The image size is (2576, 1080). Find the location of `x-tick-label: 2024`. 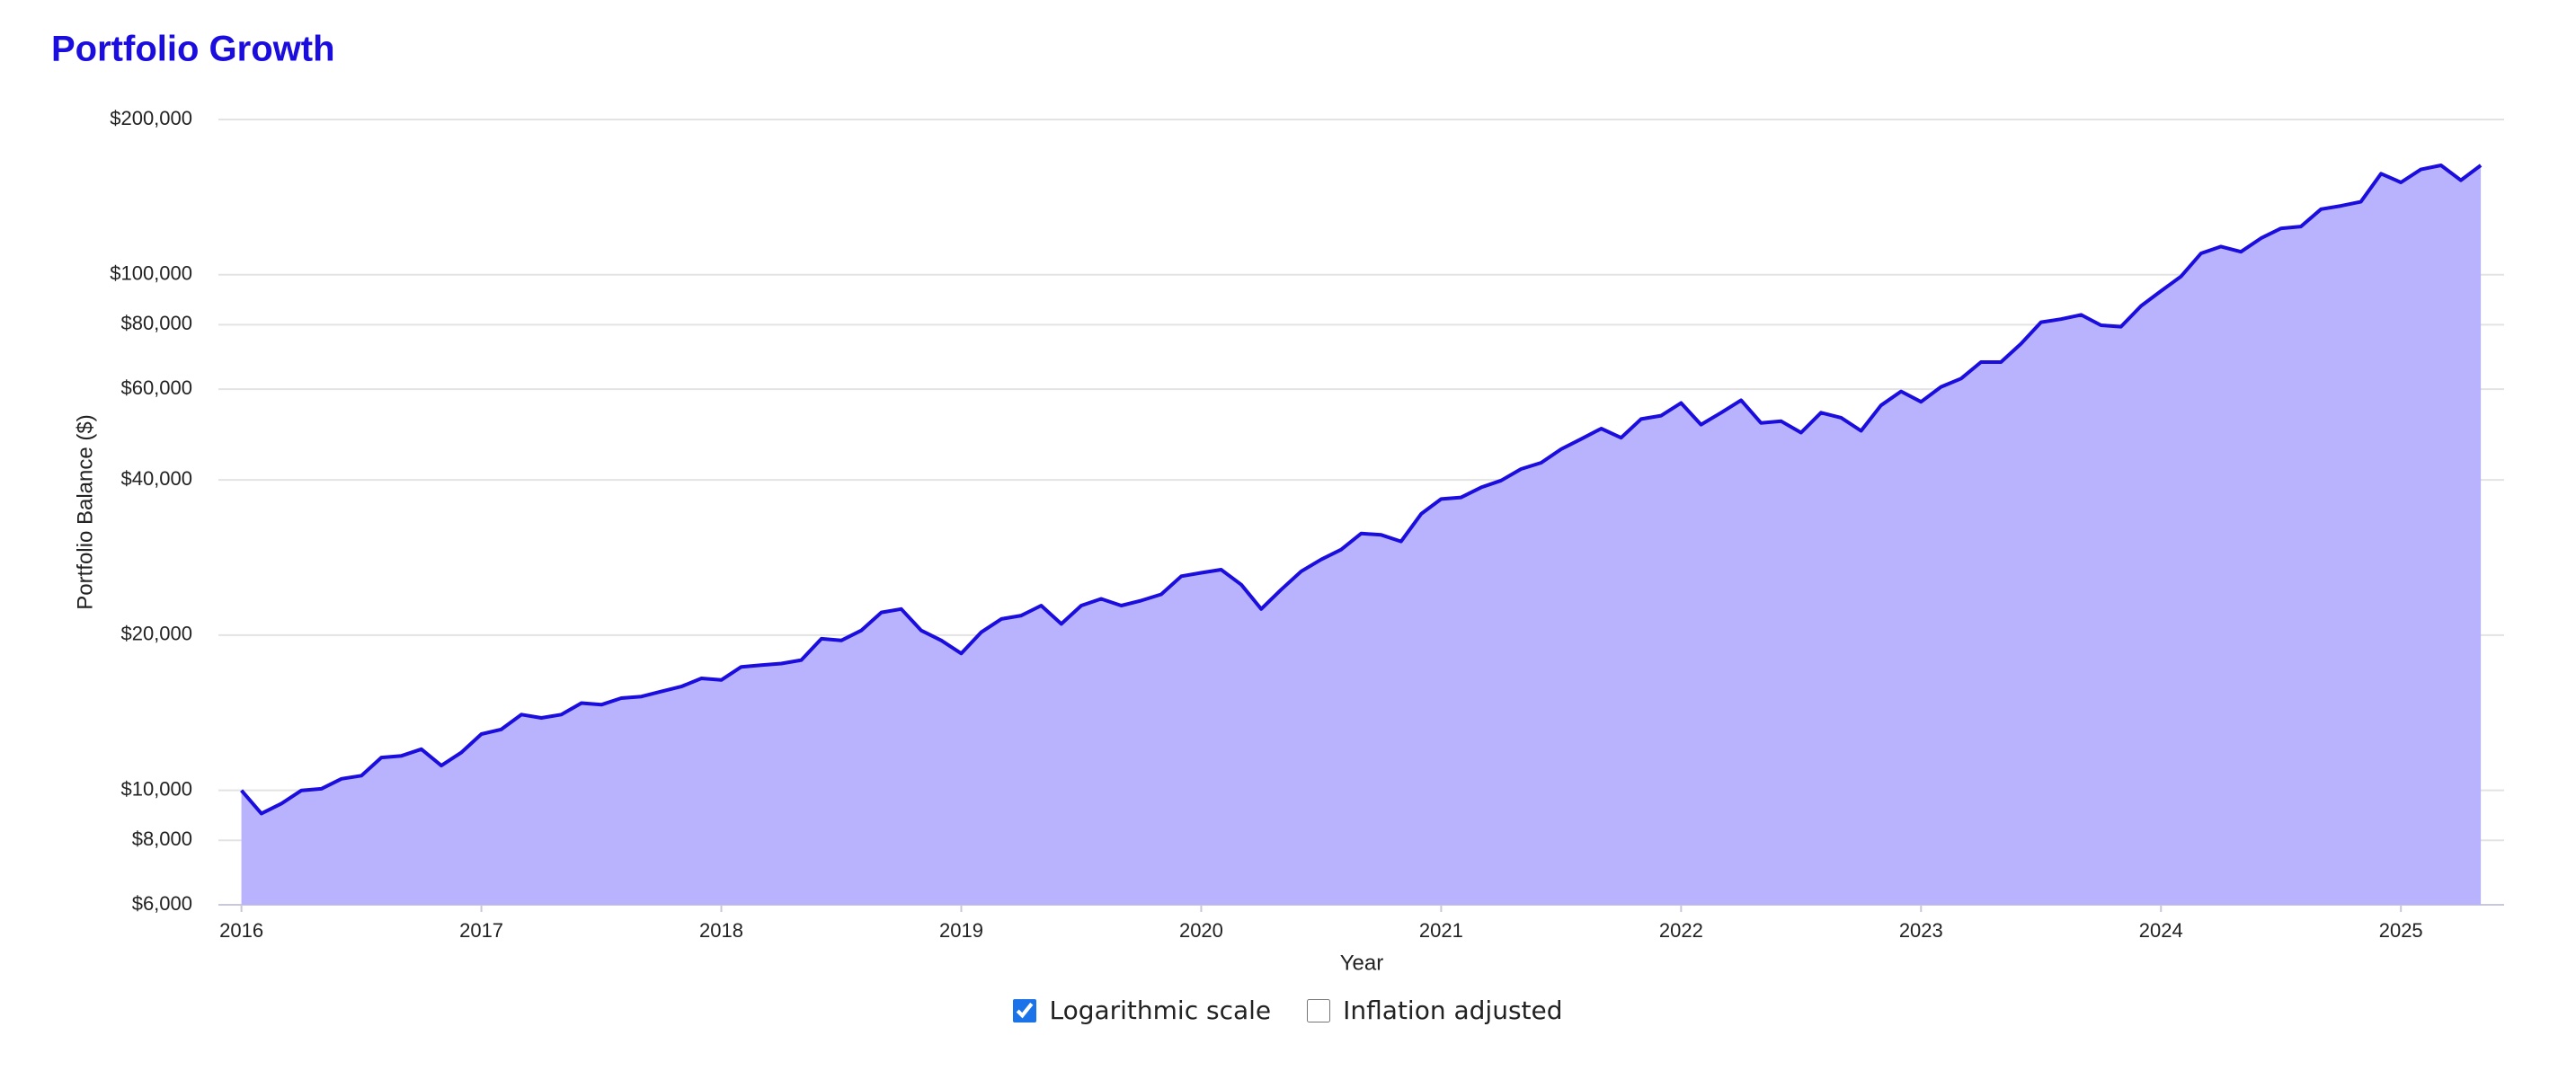

x-tick-label: 2024 is located at coordinates (2161, 930).